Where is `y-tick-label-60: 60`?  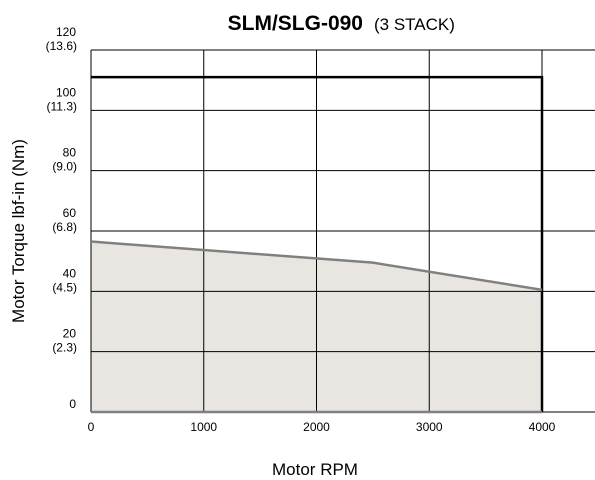
y-tick-label-60: 60 is located at coordinates (70, 213).